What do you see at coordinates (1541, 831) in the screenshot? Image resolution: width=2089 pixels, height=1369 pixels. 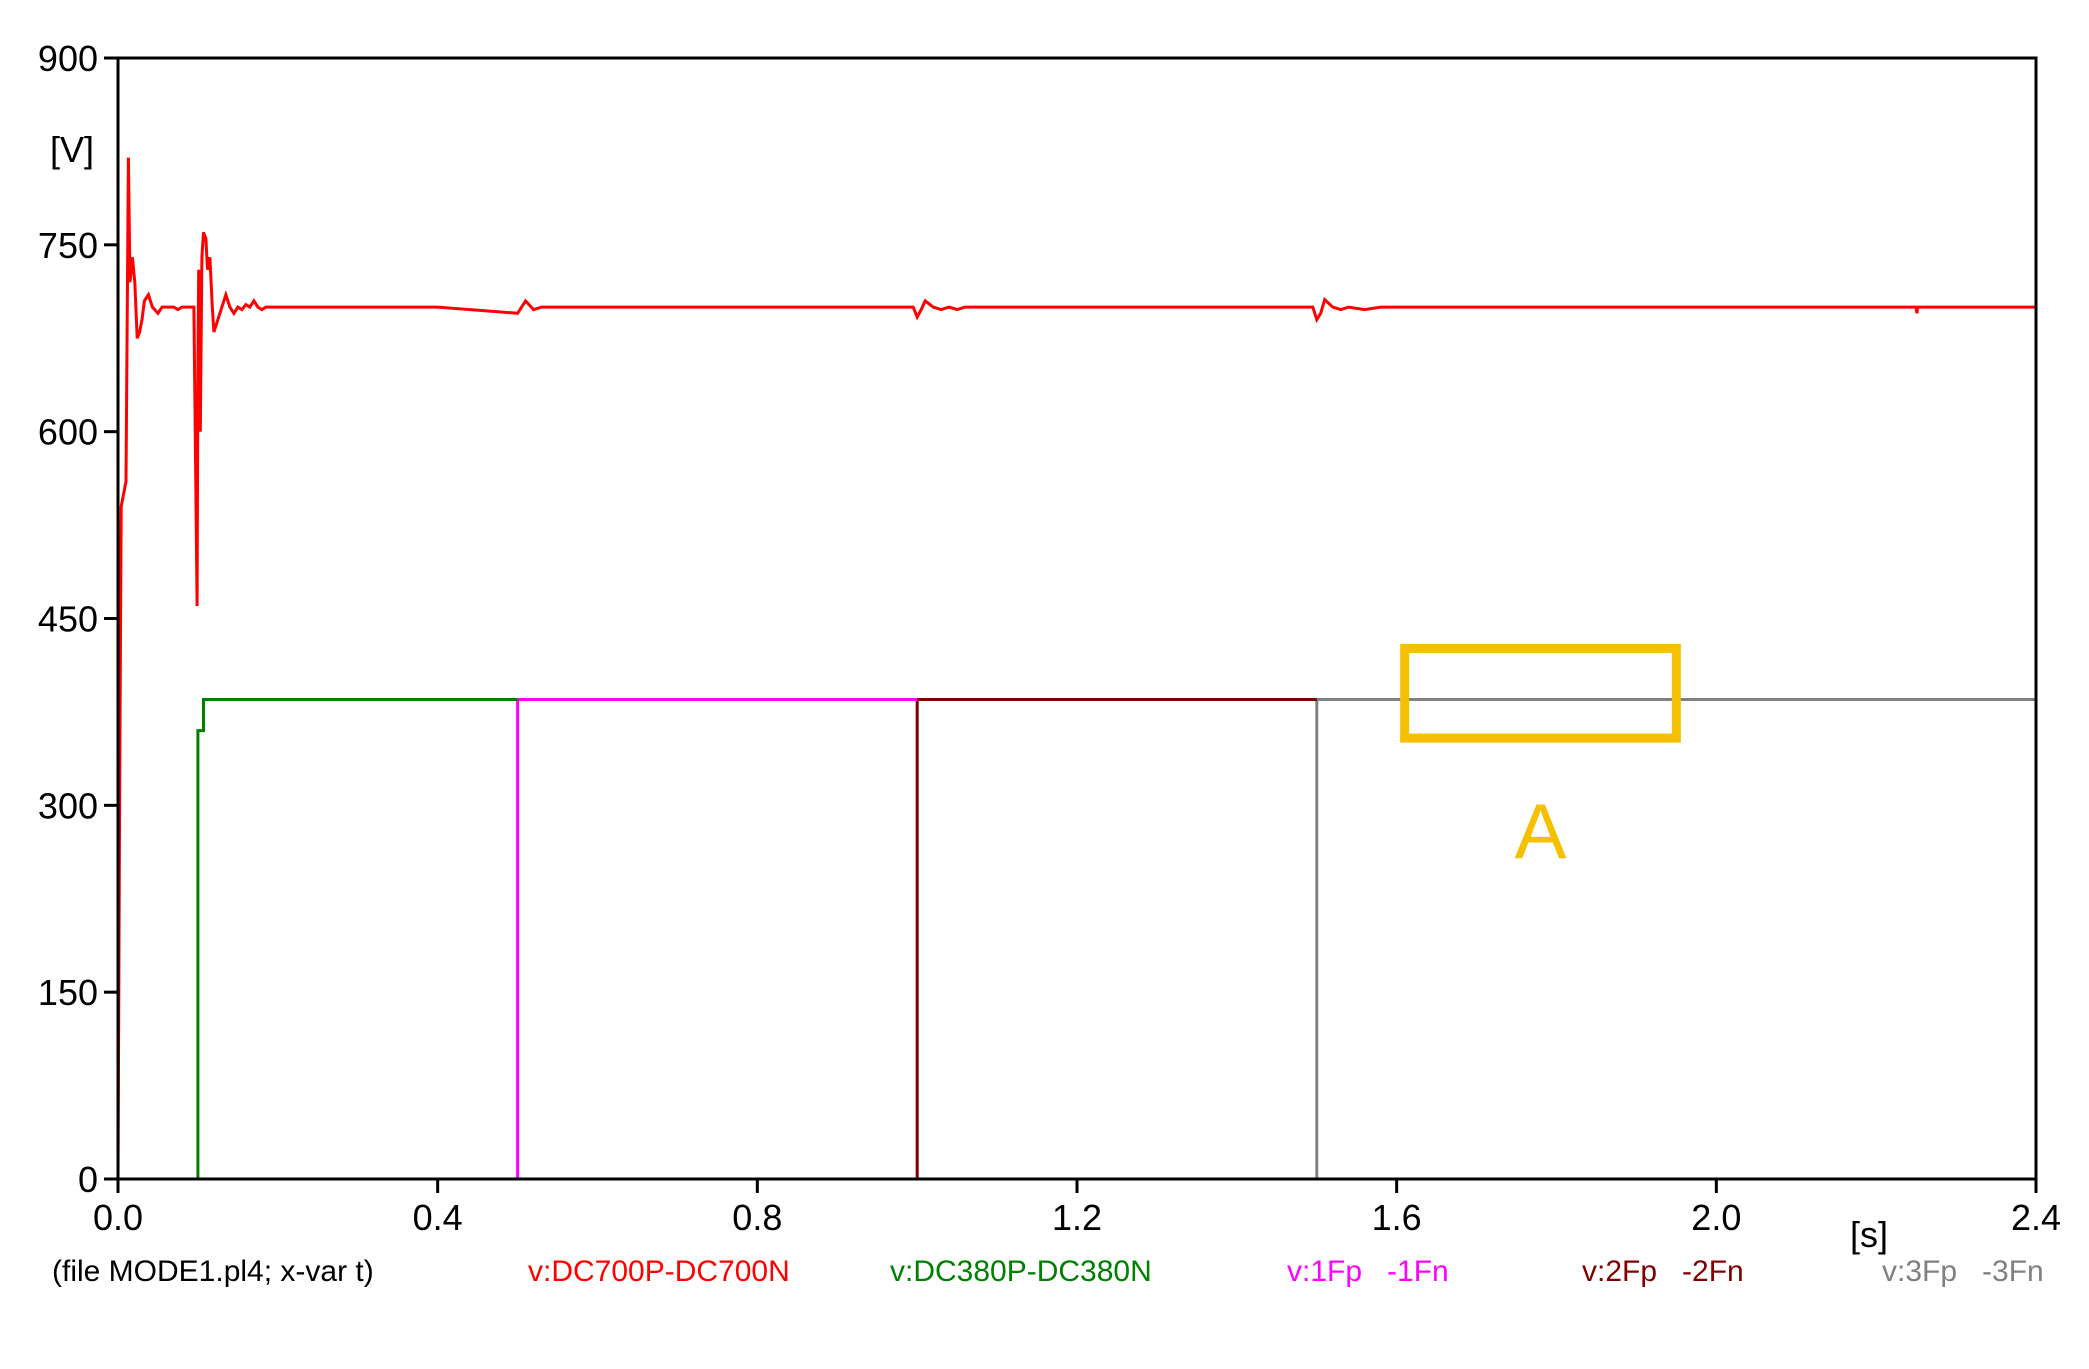 I see `annotation-label: A` at bounding box center [1541, 831].